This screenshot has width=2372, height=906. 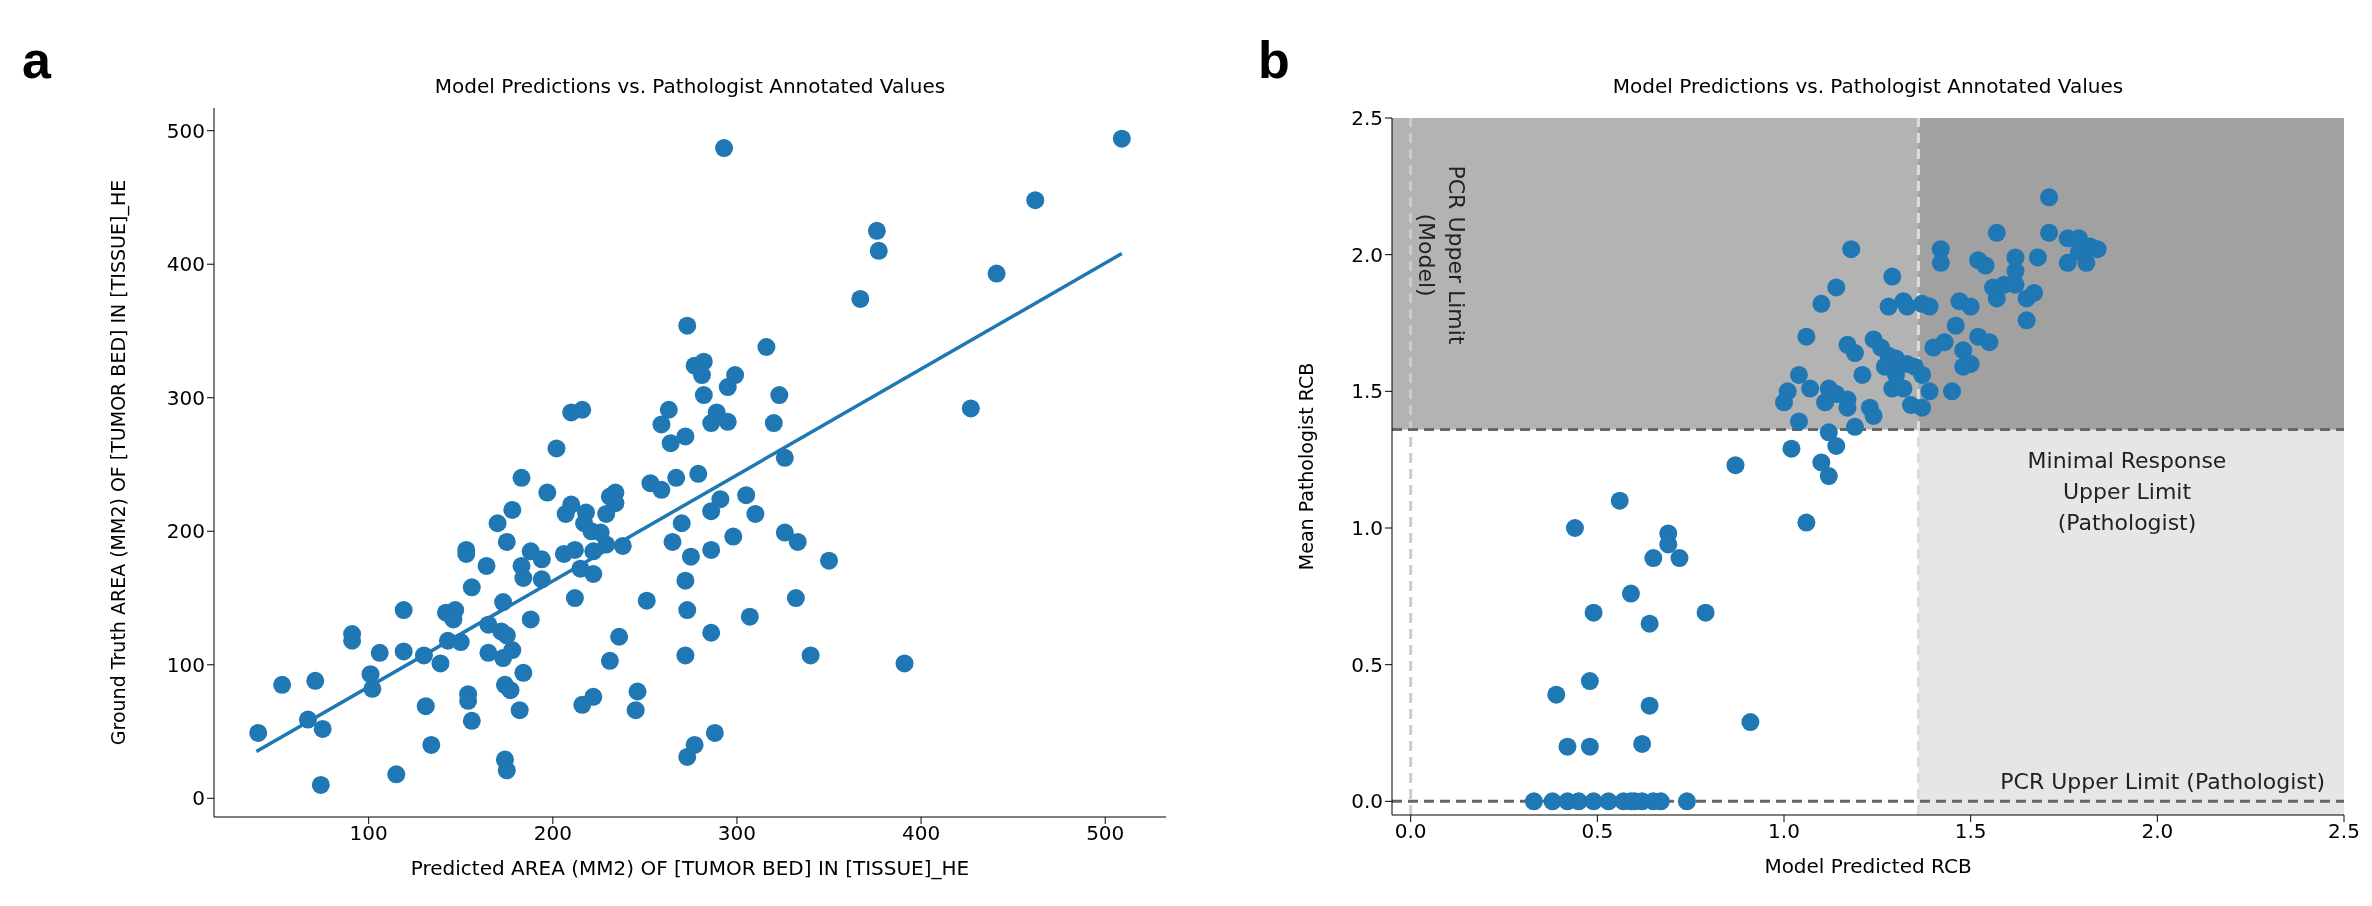 I want to click on ref-line-label: PCR Upper Limit (Pathologist), so click(x=2162, y=782).